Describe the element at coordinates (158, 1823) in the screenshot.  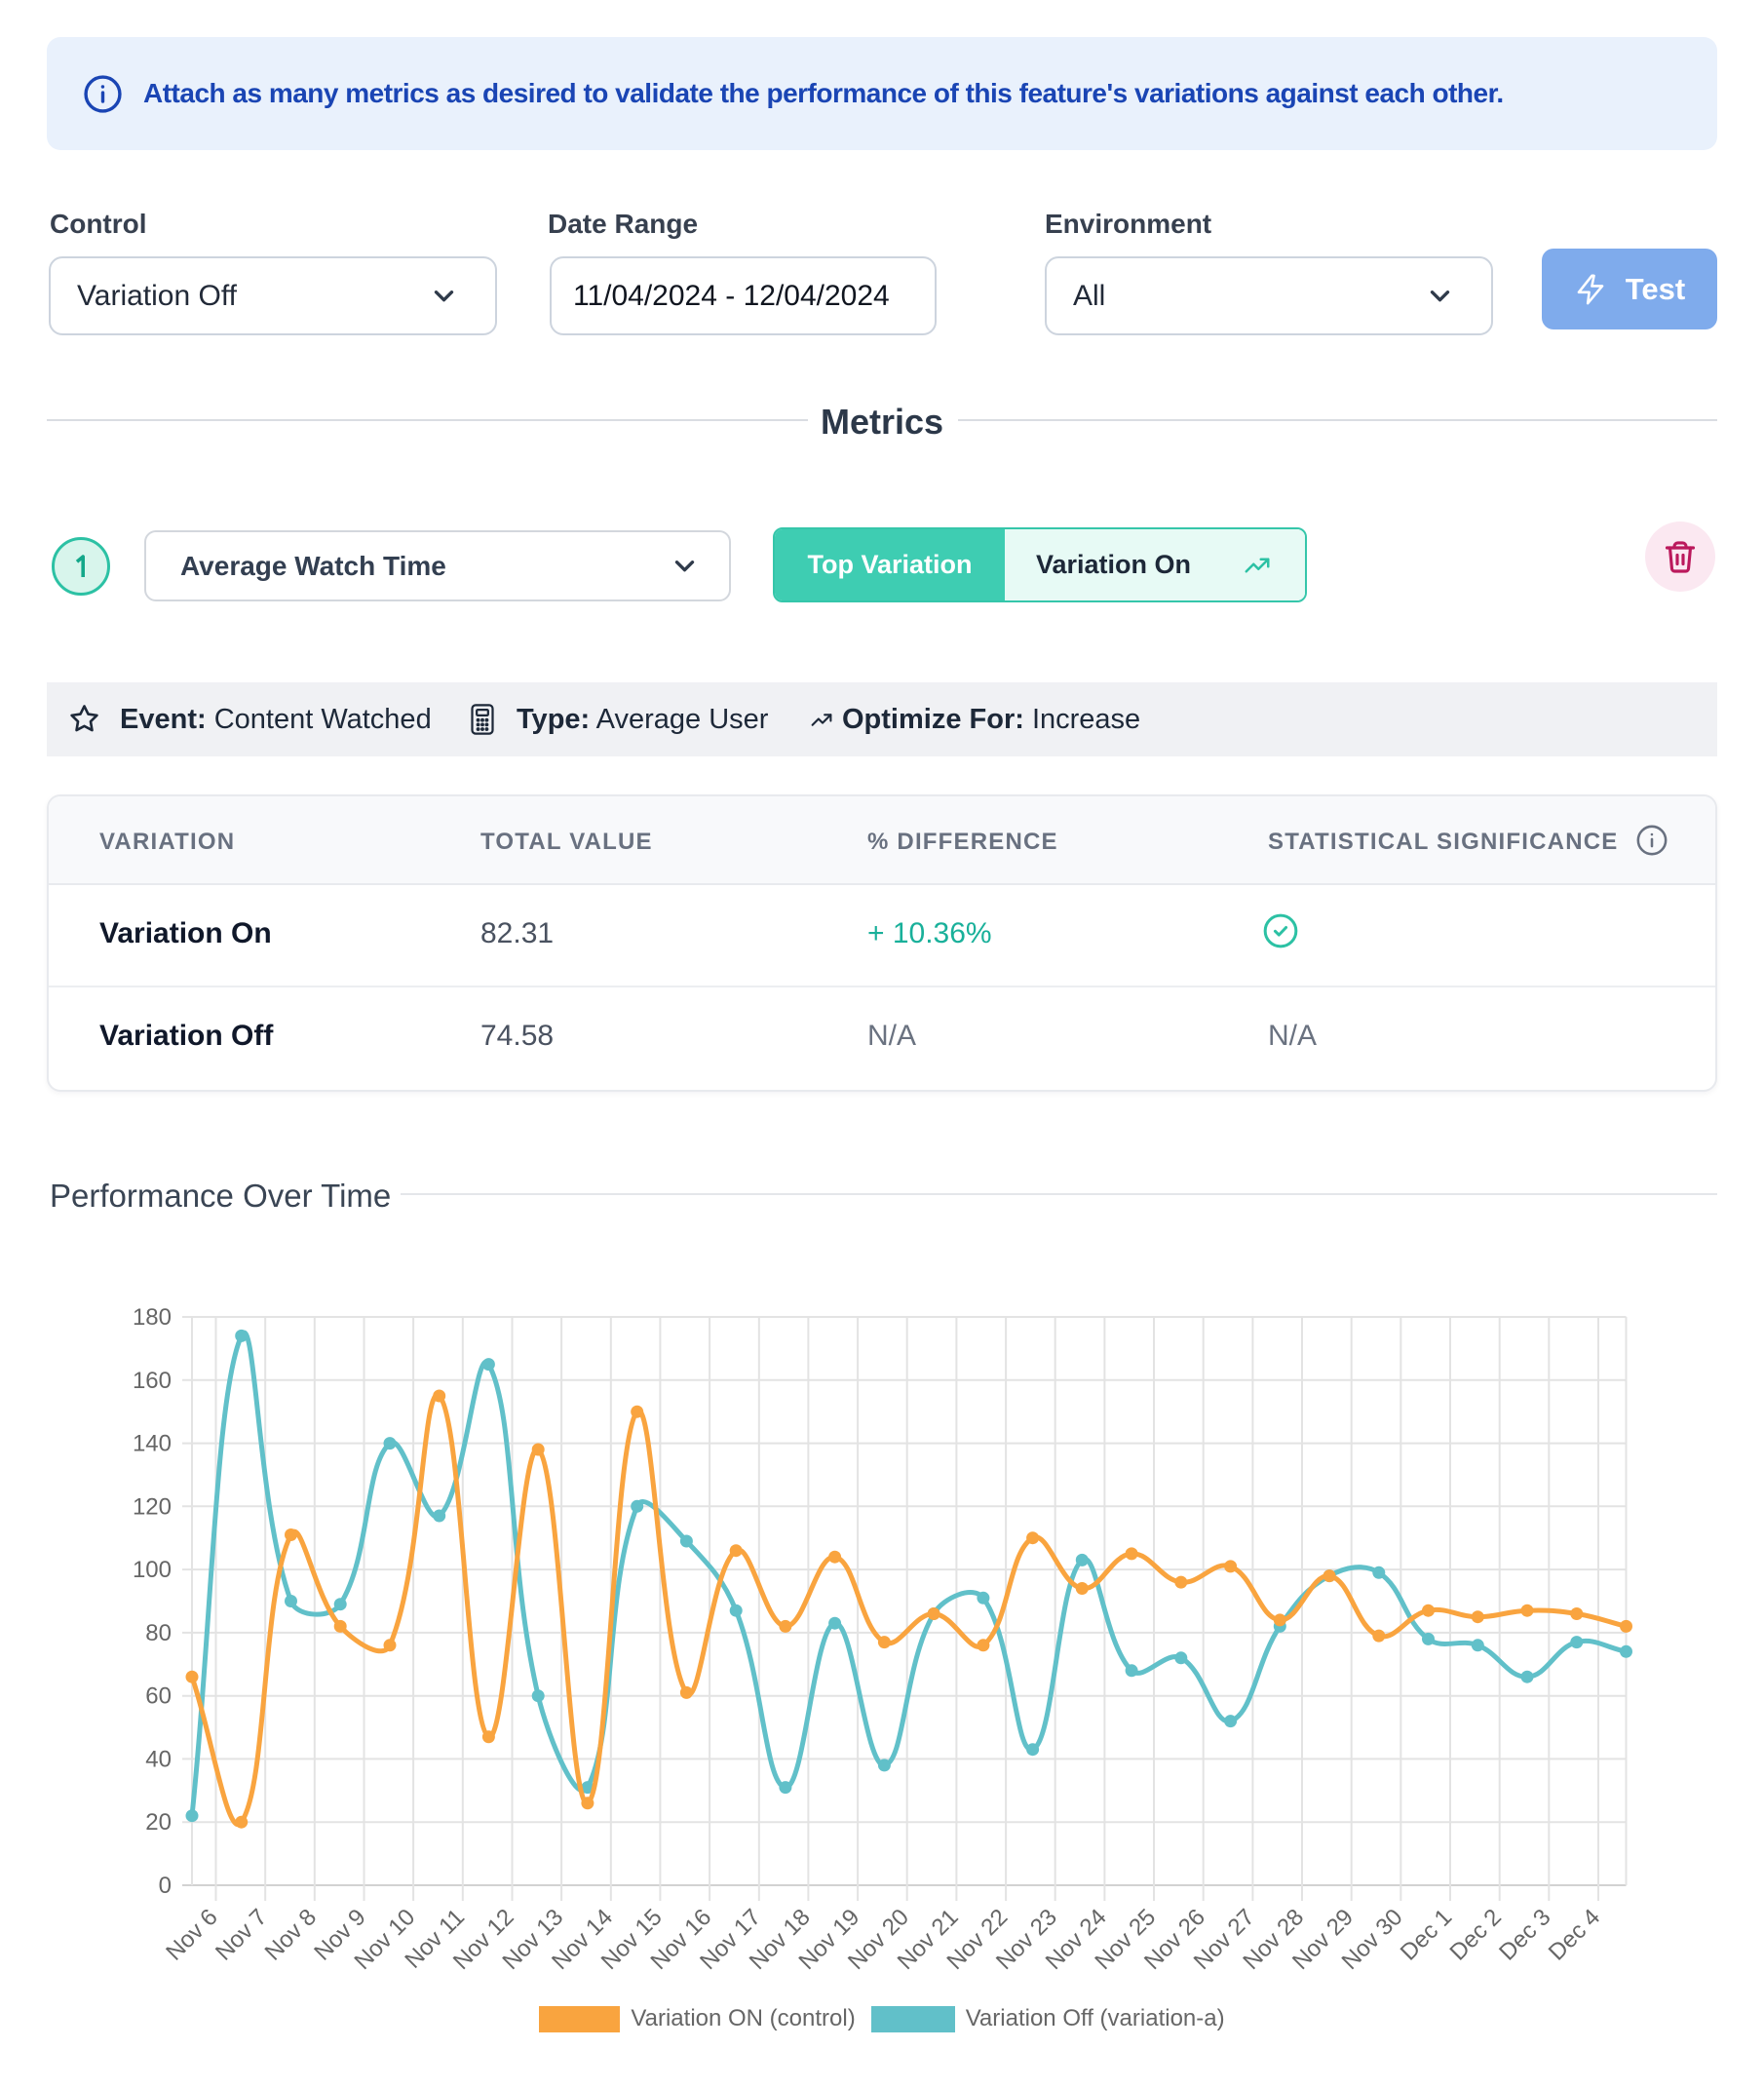
I see `svg-text: 20` at that location.